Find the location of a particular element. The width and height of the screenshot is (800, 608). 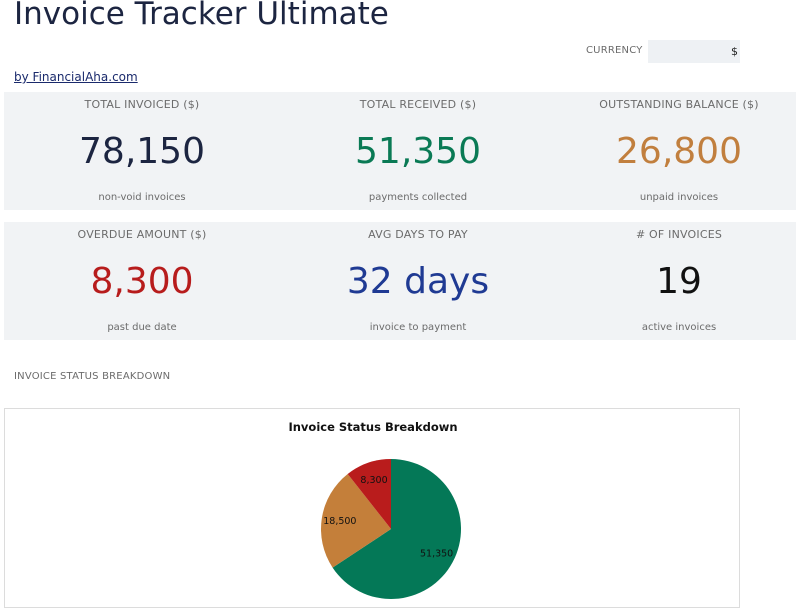

kpi-sub: past due date is located at coordinates (142, 327).